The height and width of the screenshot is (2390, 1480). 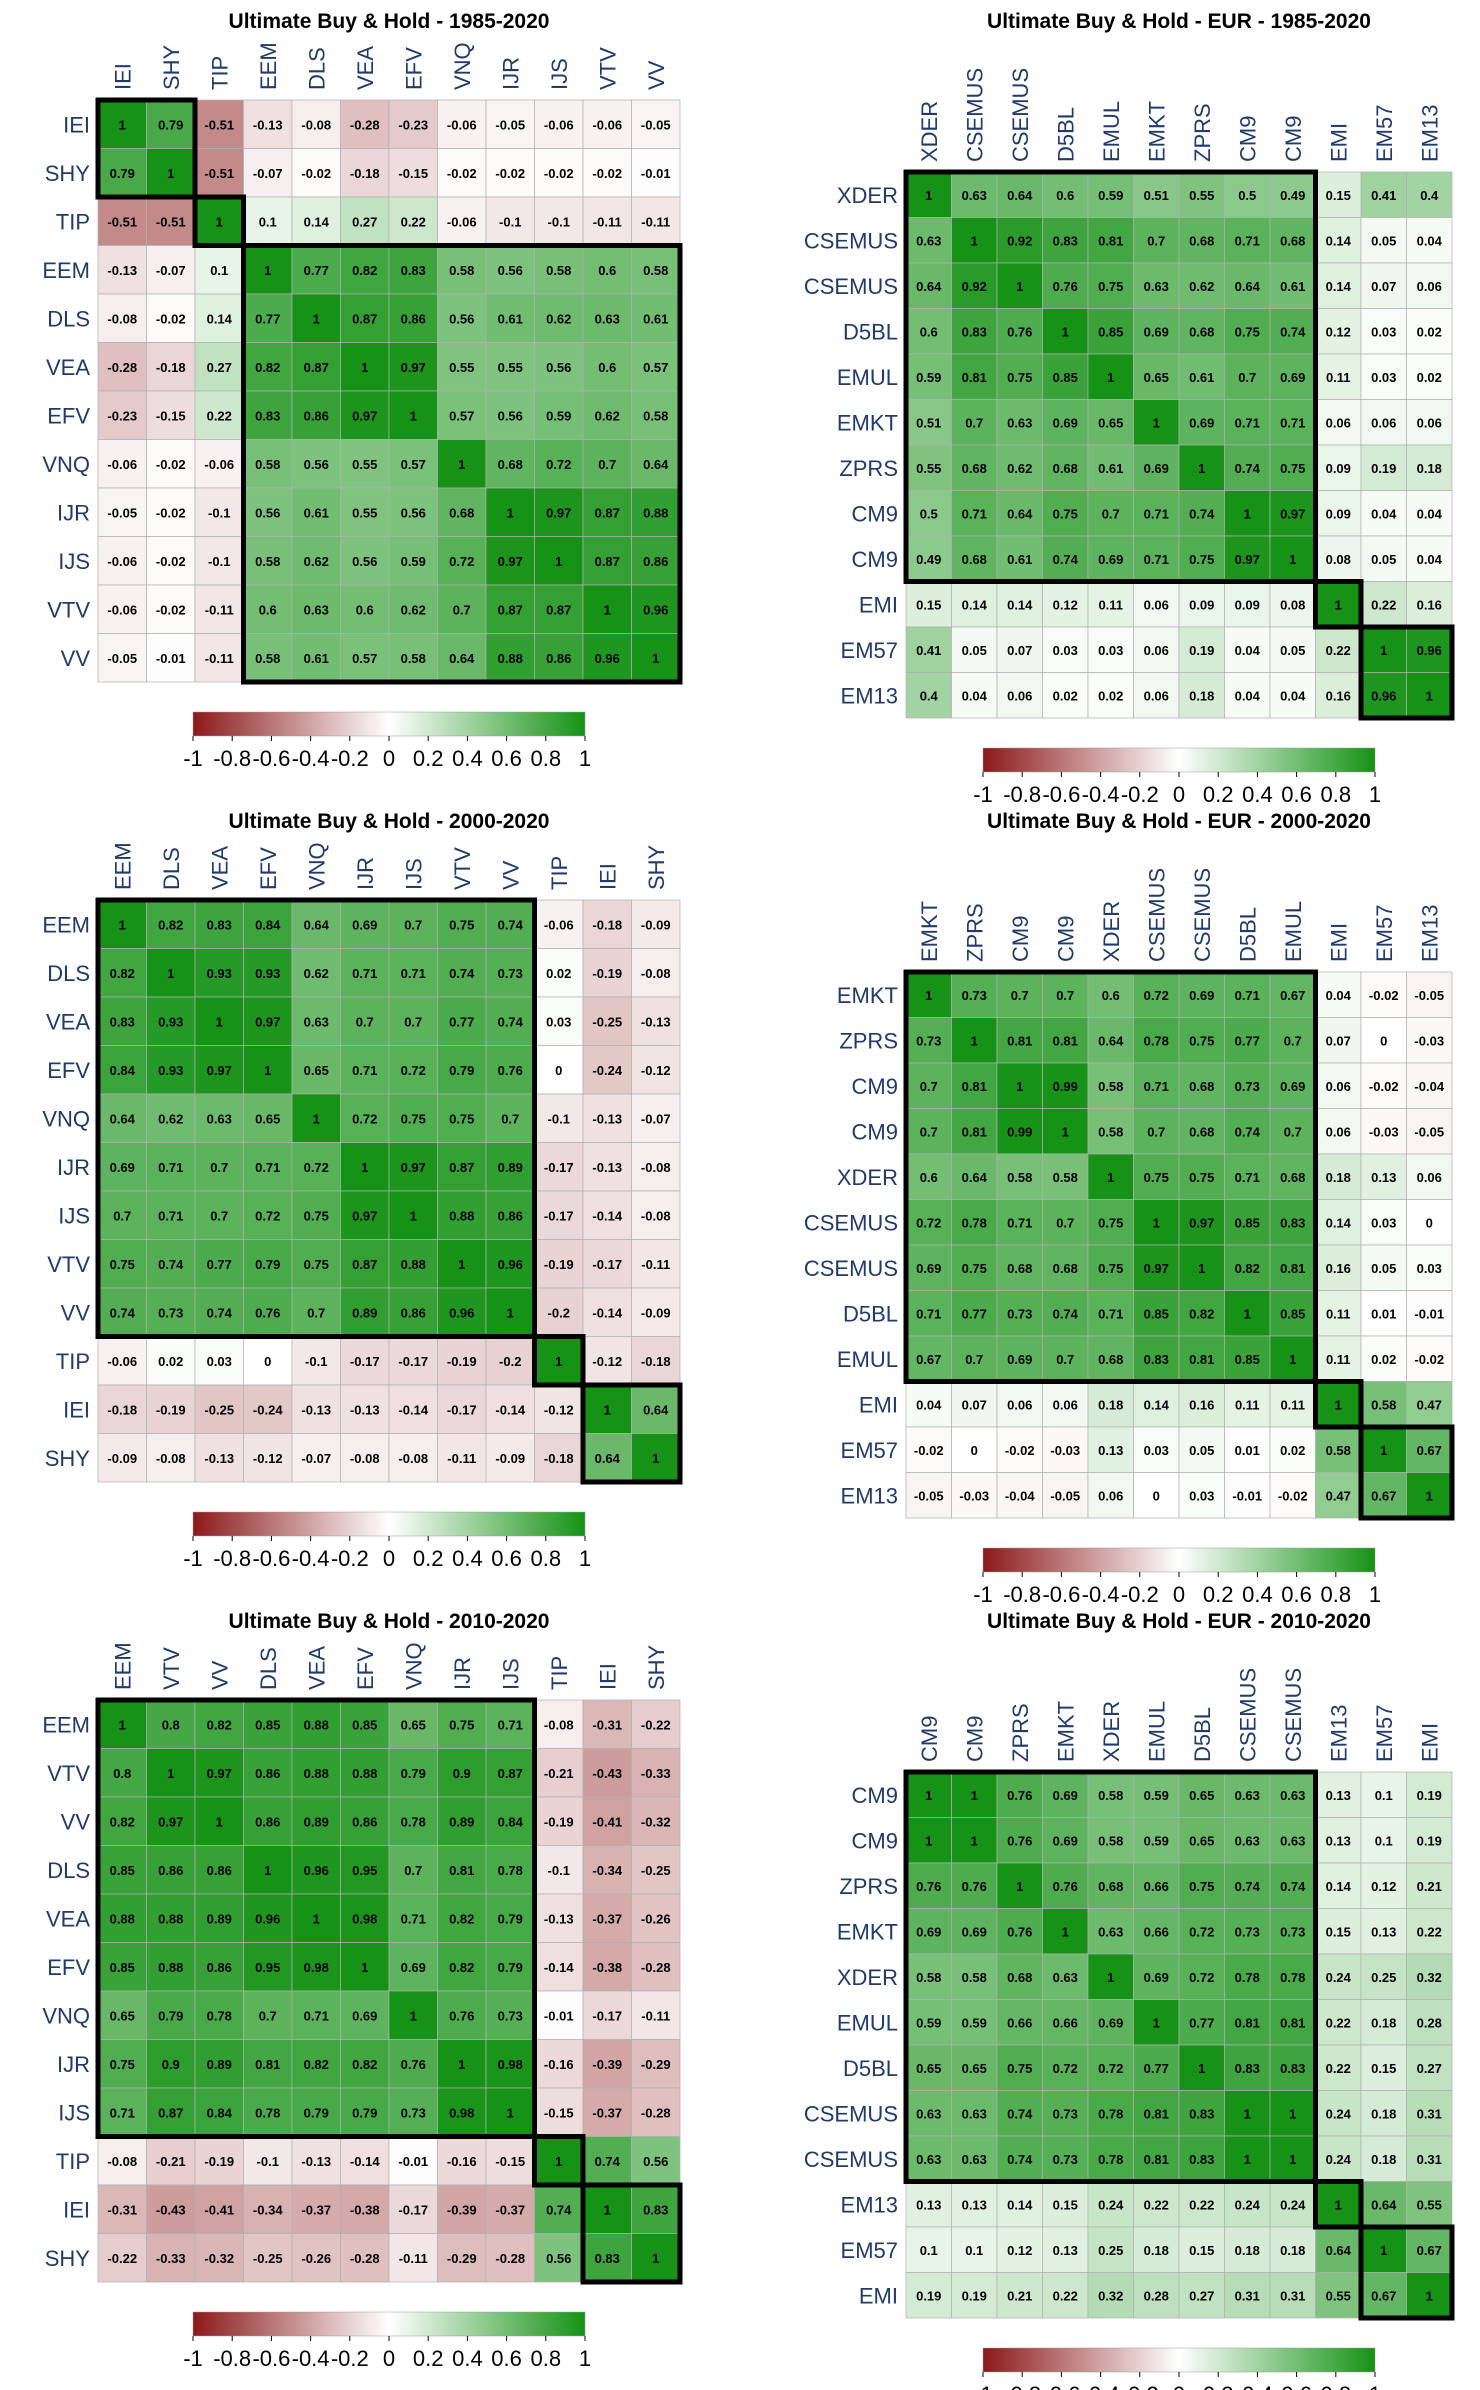 I want to click on colorbar-tick-label: 1, so click(x=585, y=2358).